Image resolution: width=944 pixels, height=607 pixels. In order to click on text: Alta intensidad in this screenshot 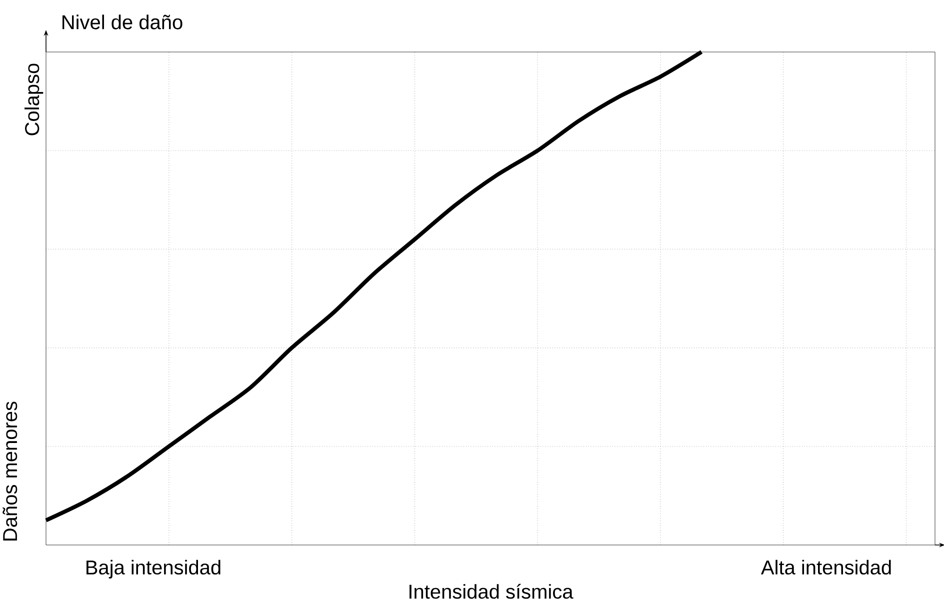, I will do `click(825, 567)`.